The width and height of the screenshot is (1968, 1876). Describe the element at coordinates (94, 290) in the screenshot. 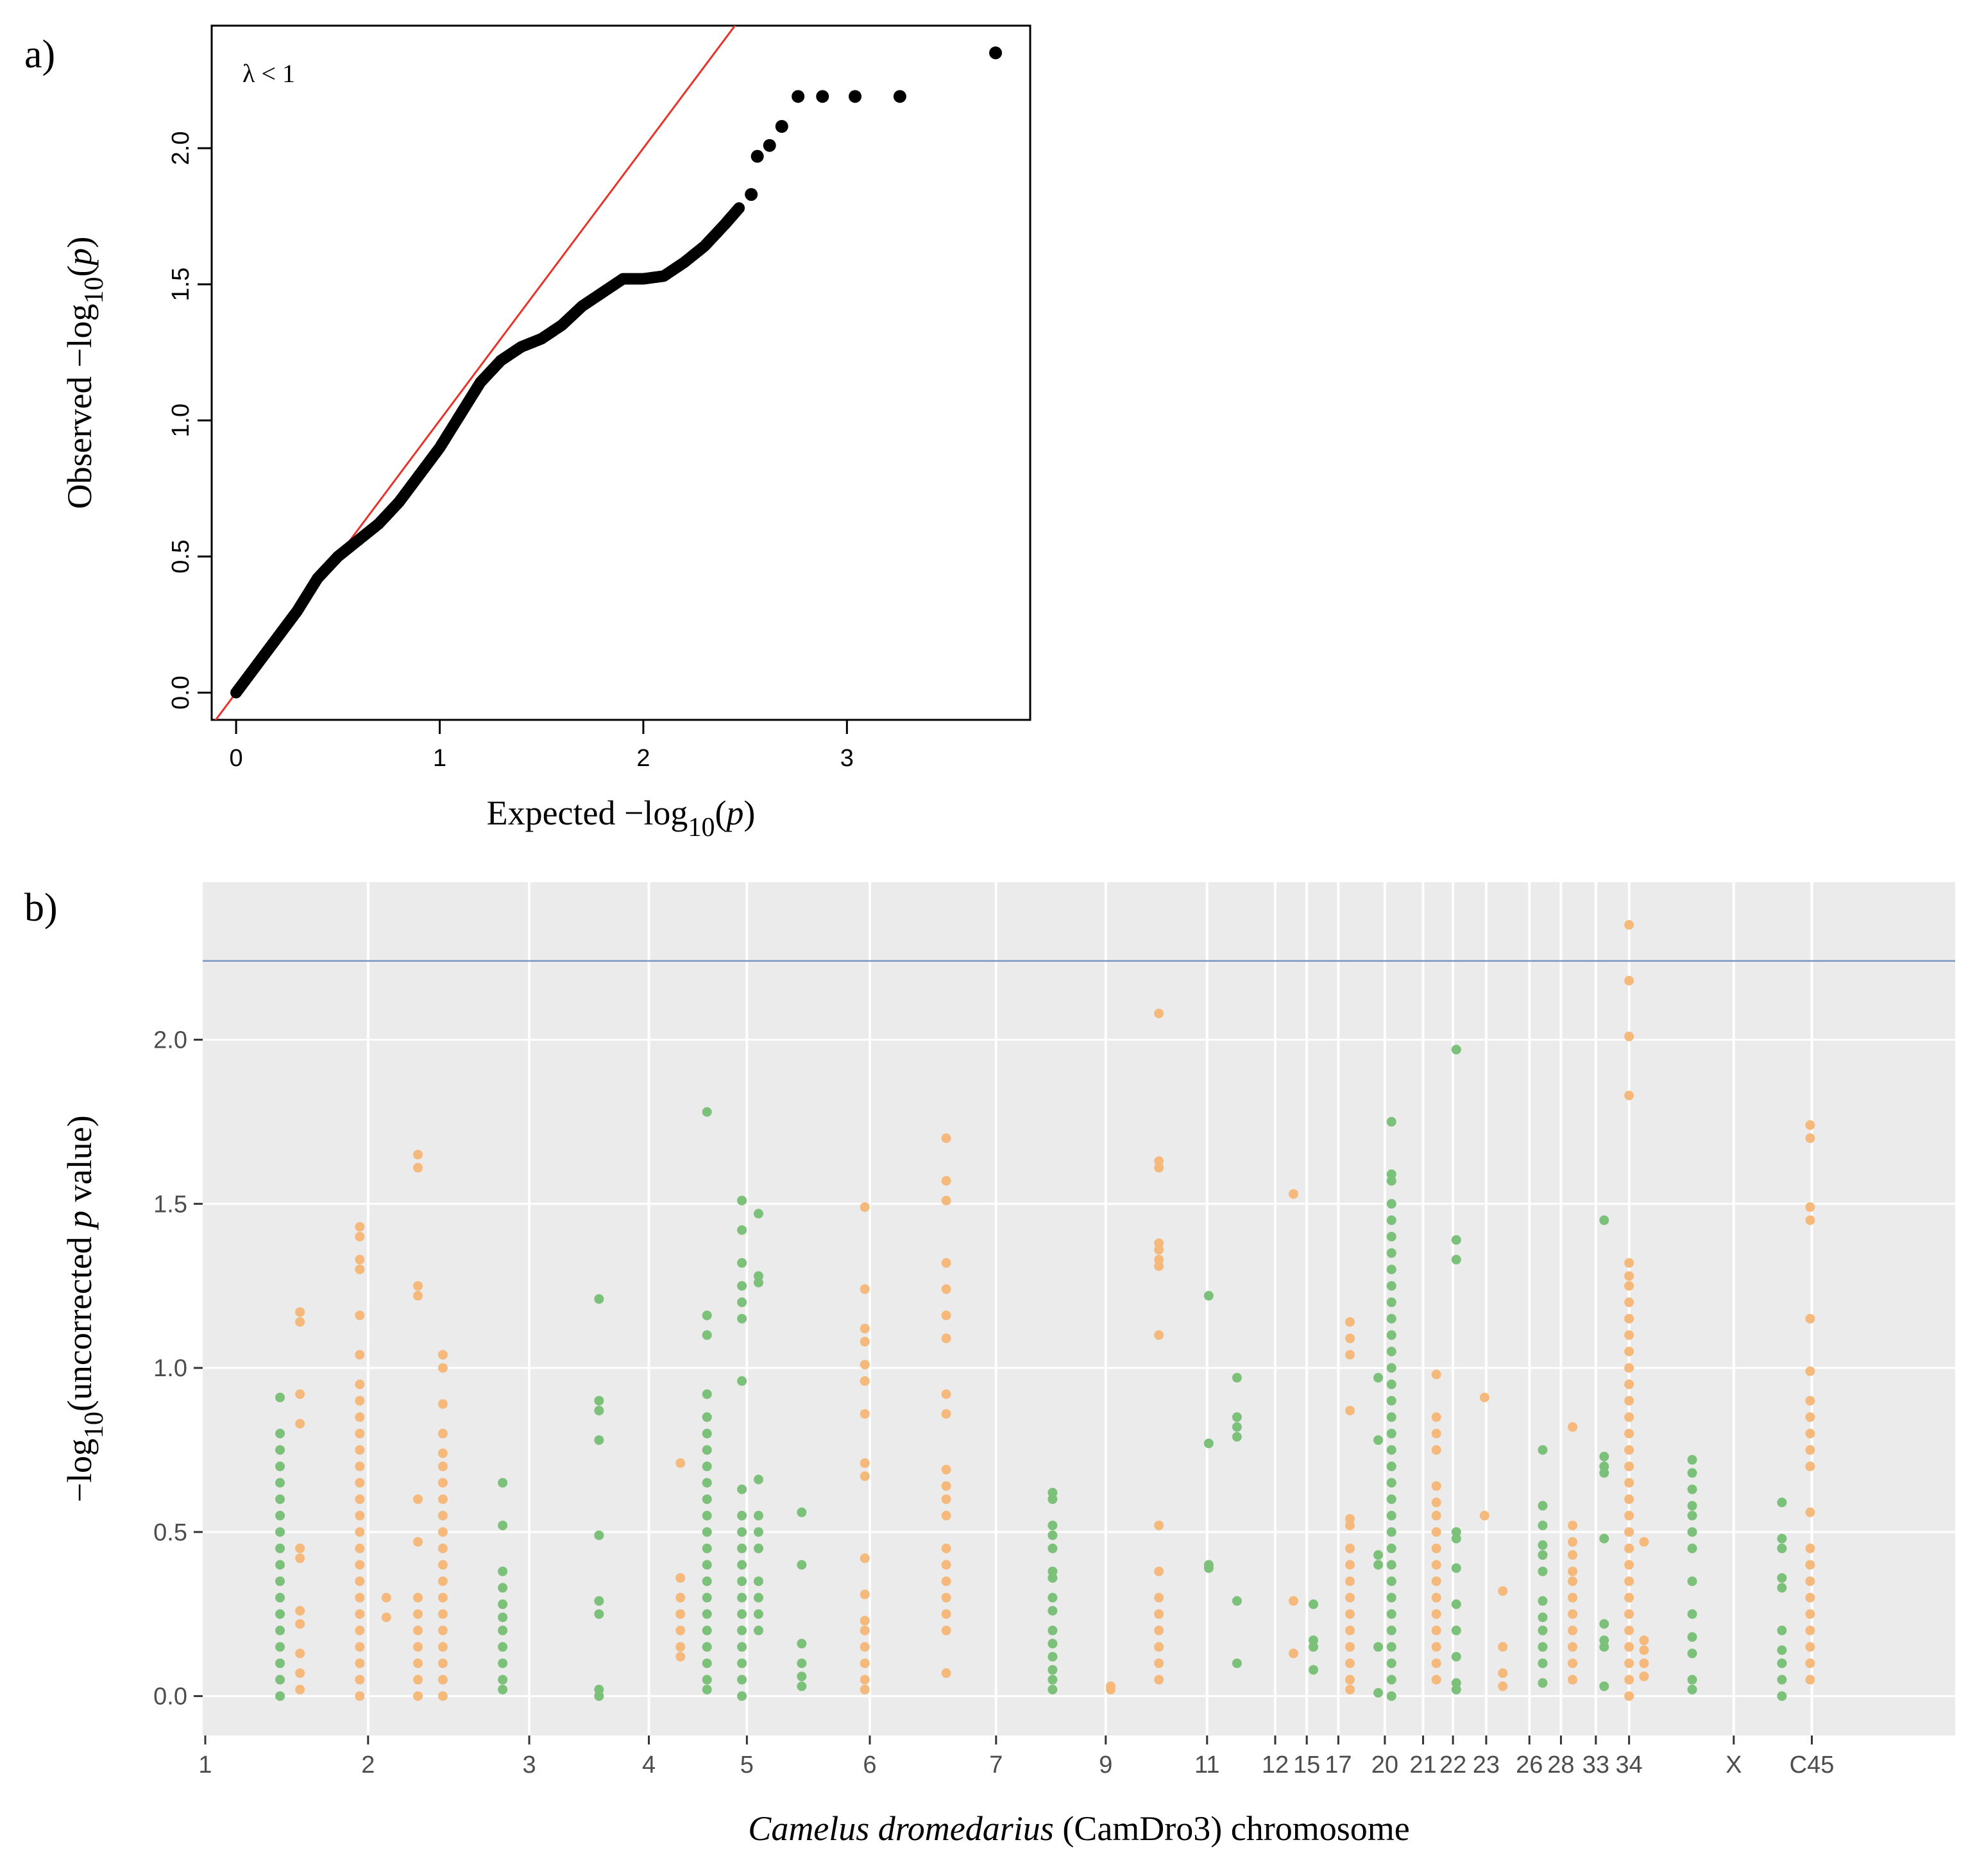

I see `qq-y-title-sub: 10` at that location.